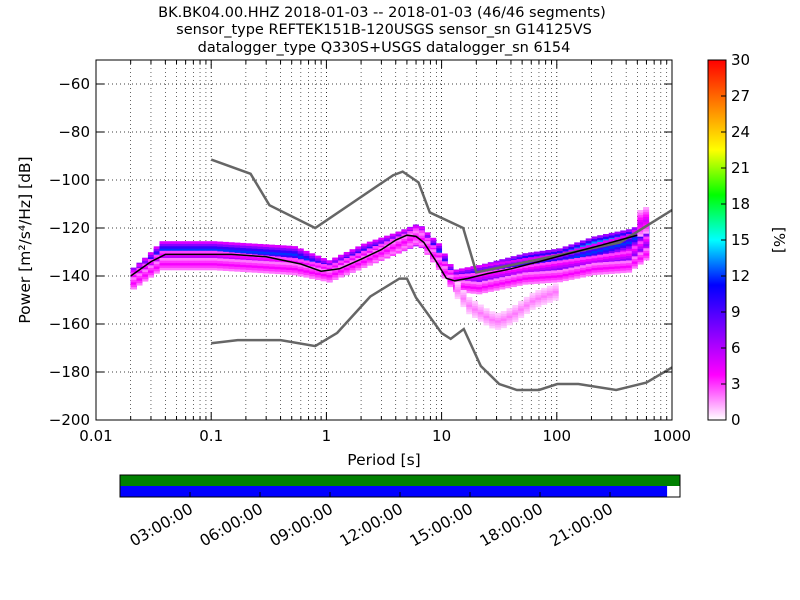 The width and height of the screenshot is (800, 600). I want to click on x-tick-label: 0.01, so click(95, 436).